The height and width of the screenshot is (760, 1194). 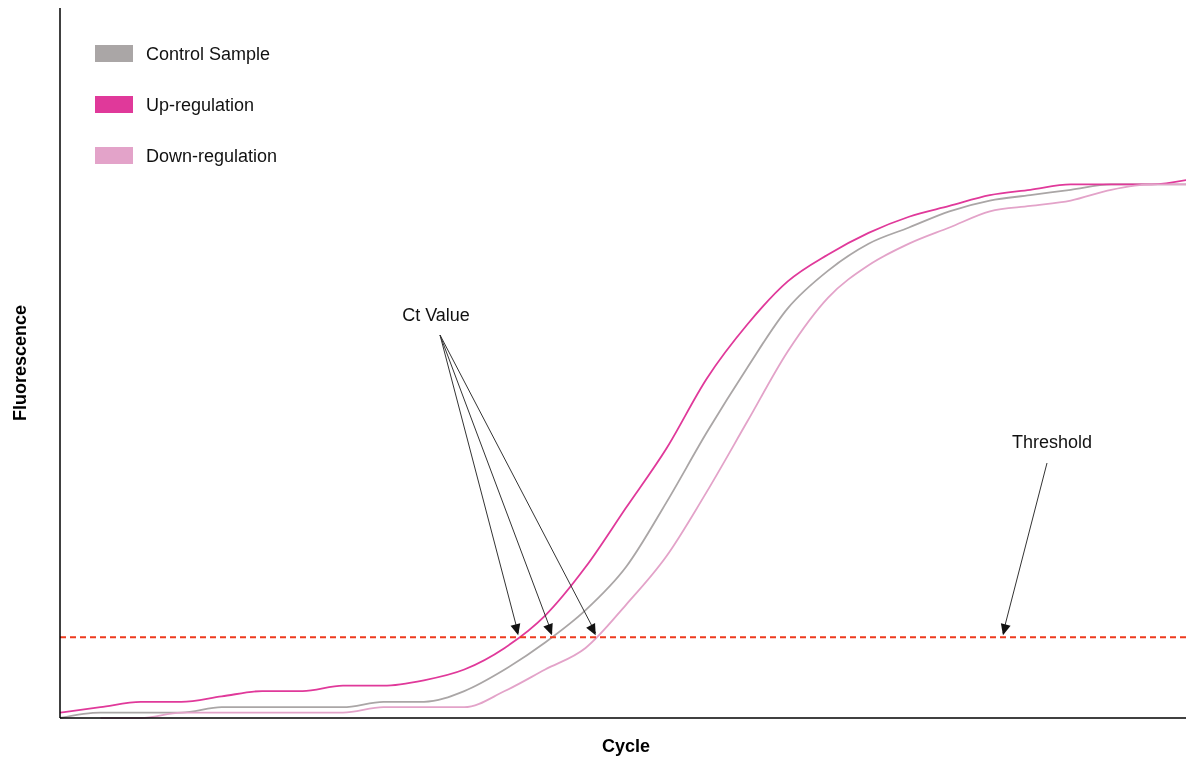 I want to click on legend-label: Down-regulation, so click(x=212, y=156).